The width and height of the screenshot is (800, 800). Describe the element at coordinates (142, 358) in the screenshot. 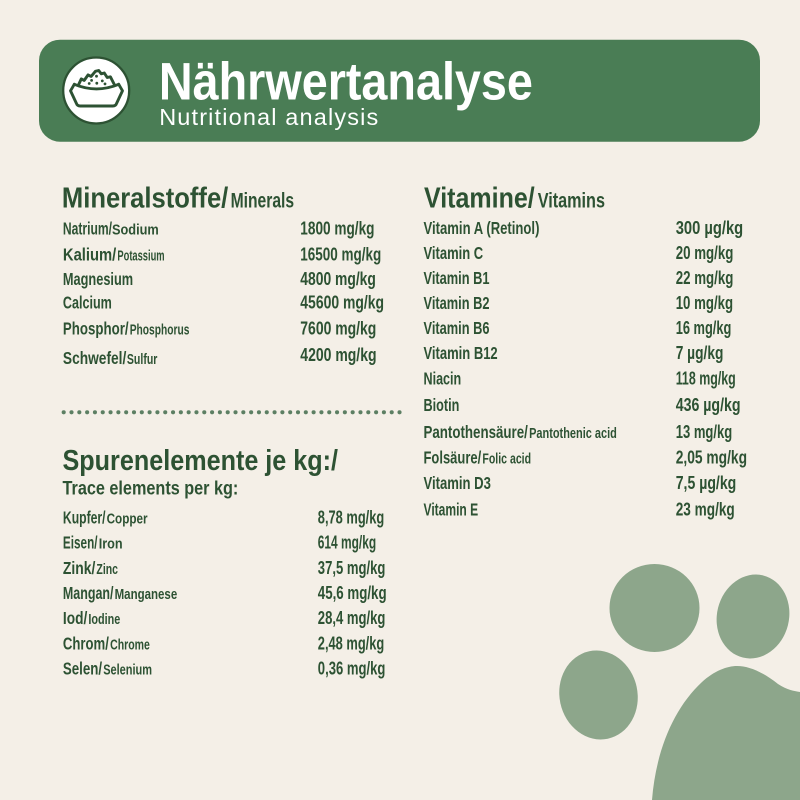

I see `svg-text: Sulfur` at that location.